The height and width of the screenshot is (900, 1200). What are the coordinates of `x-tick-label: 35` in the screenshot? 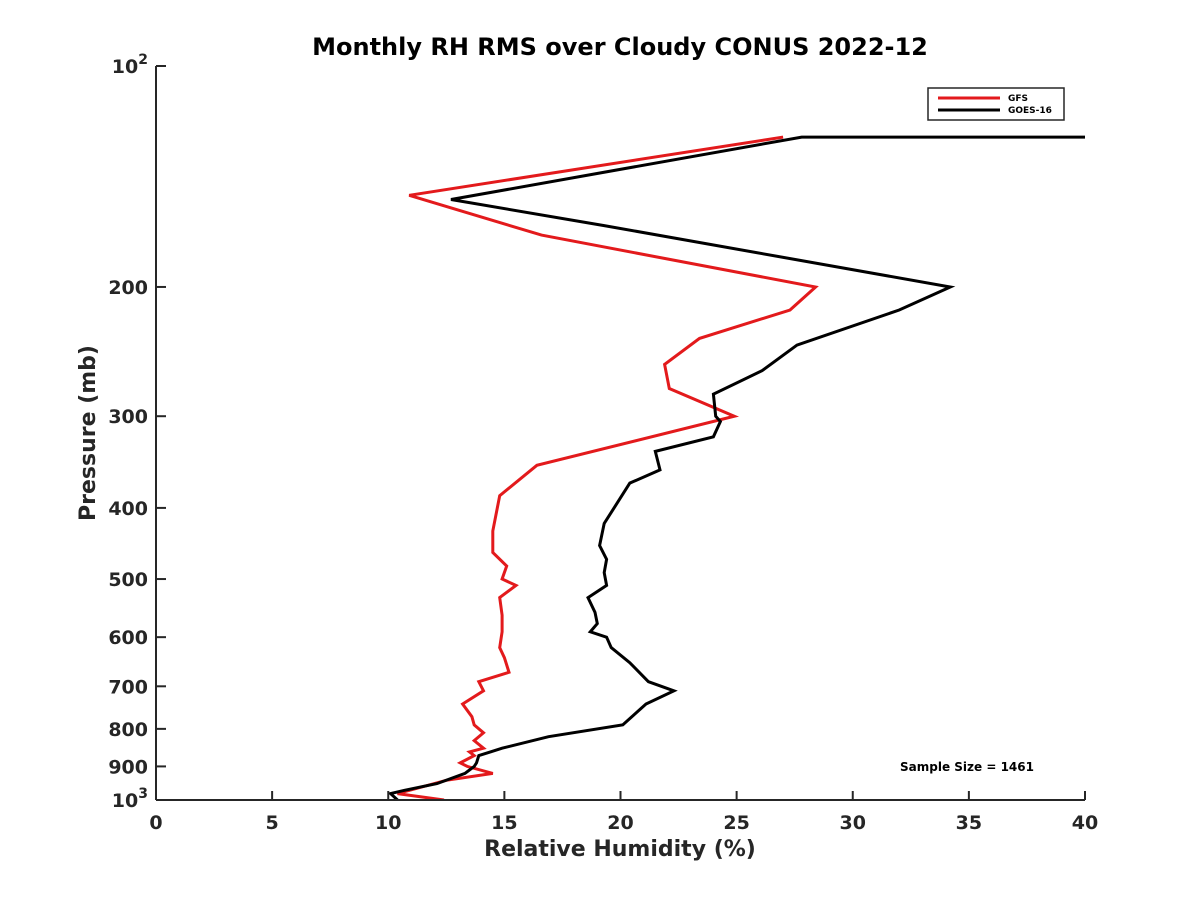 It's located at (969, 823).